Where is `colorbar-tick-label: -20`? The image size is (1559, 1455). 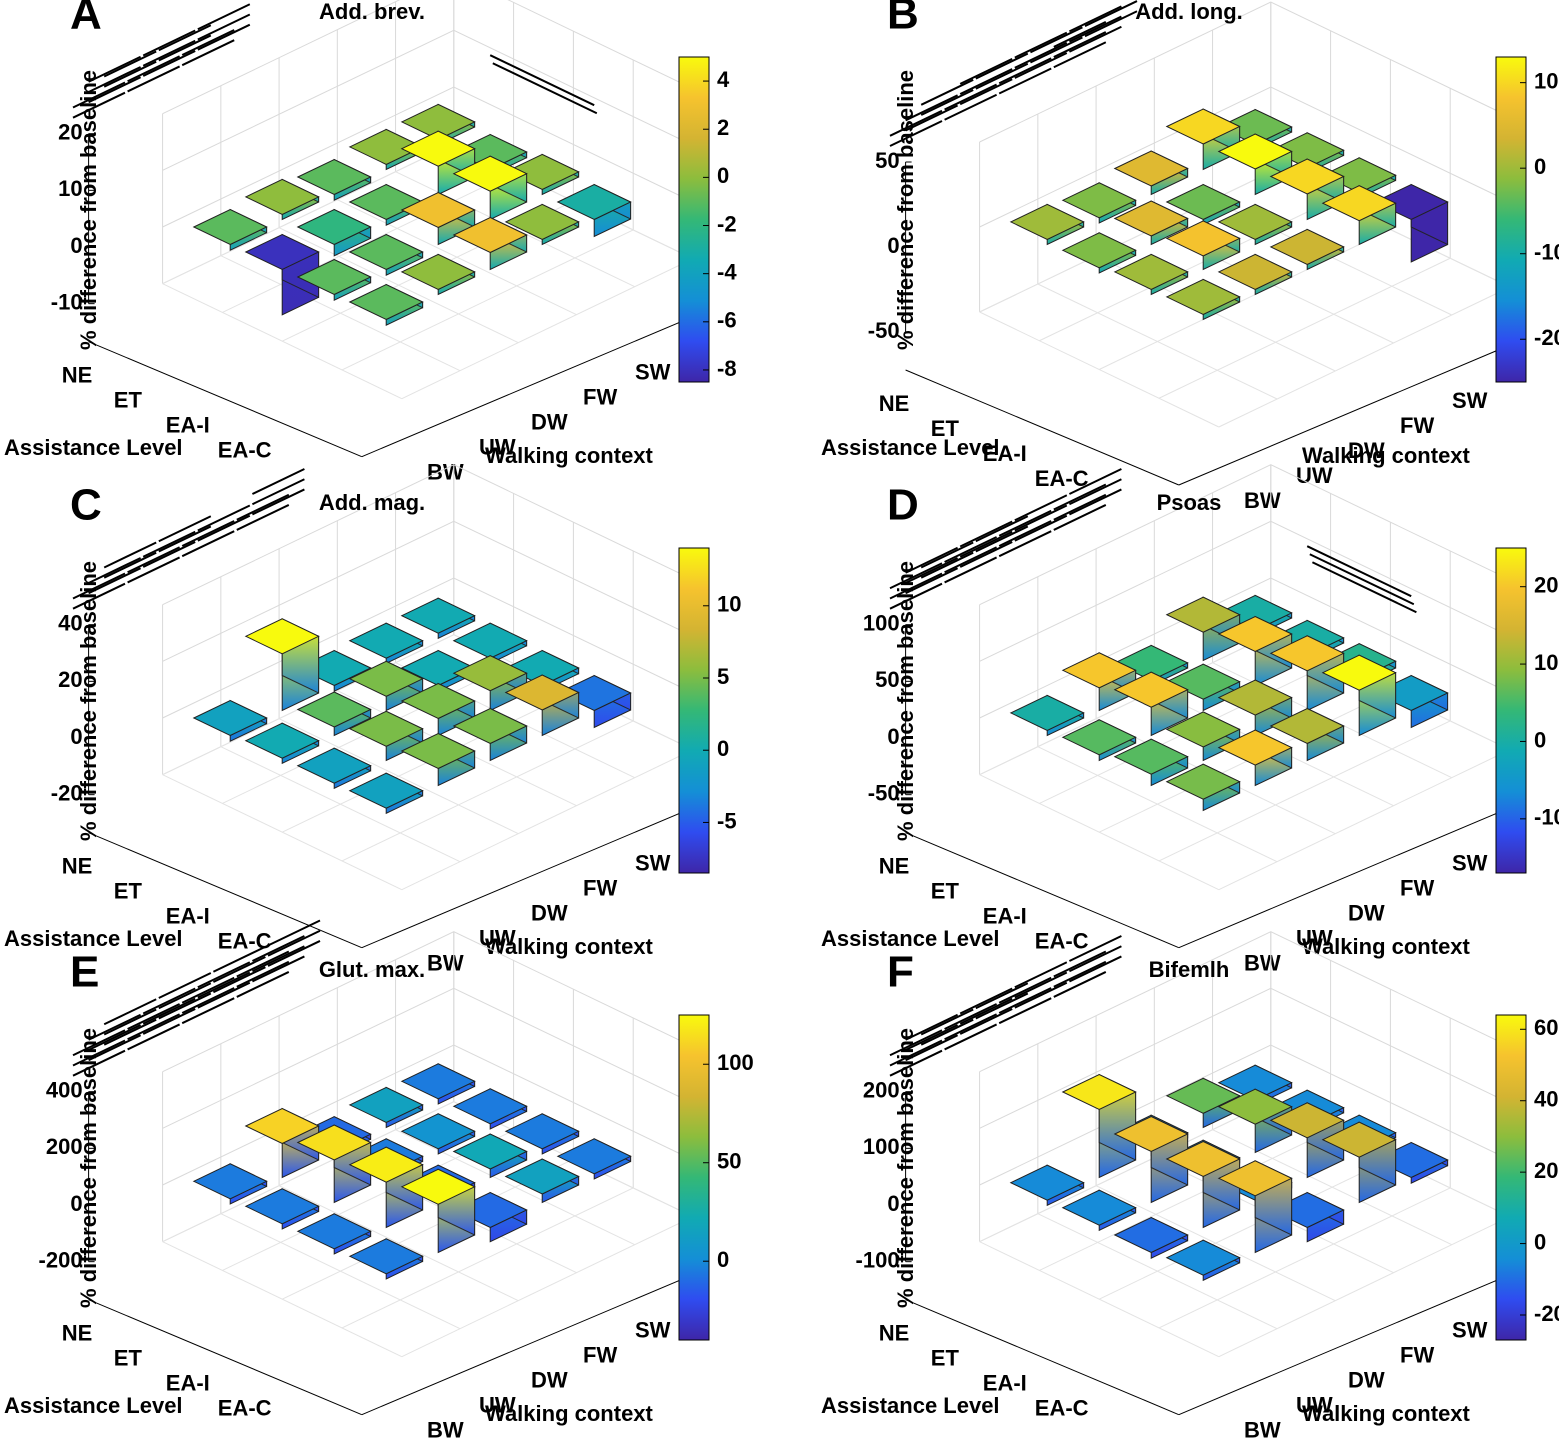 colorbar-tick-label: -20 is located at coordinates (1546, 1313).